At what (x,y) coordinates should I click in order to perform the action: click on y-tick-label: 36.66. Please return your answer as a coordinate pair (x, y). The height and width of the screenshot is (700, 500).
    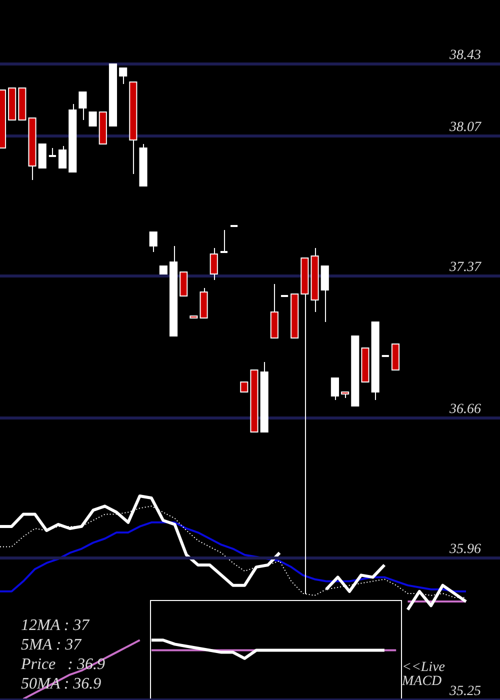
    Looking at the image, I should click on (464, 409).